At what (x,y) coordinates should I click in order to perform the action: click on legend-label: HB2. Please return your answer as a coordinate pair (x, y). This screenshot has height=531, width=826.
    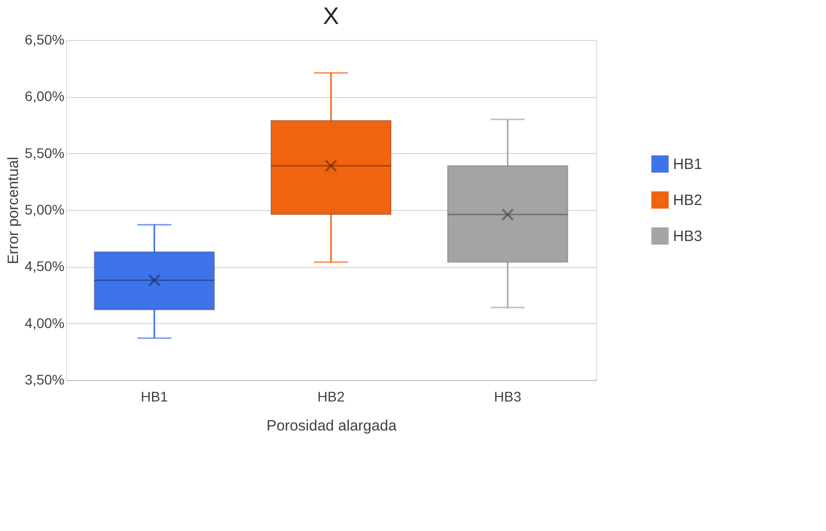
    Looking at the image, I should click on (687, 200).